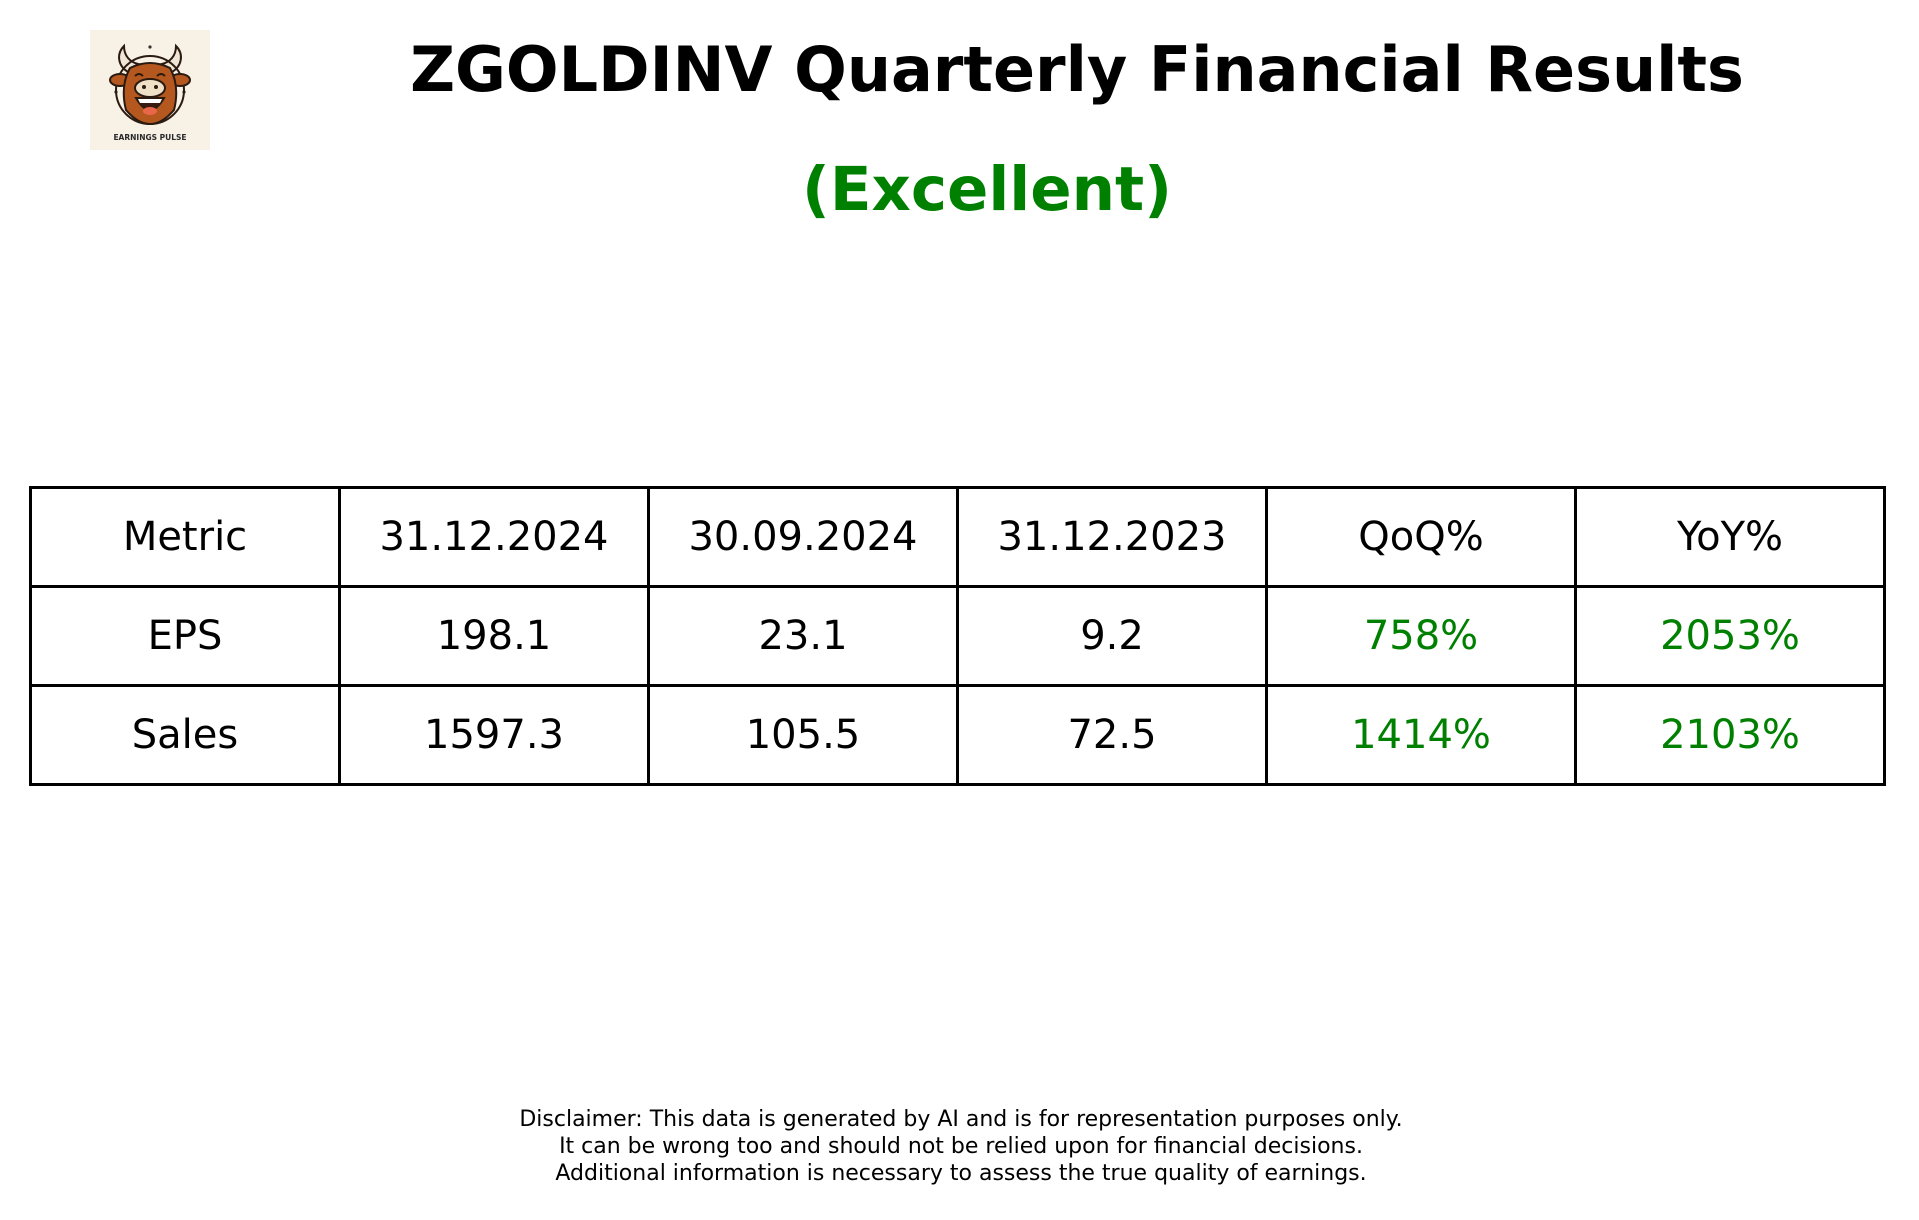  Describe the element at coordinates (494, 636) in the screenshot. I see `cell-current-quarter: 198.1` at that location.